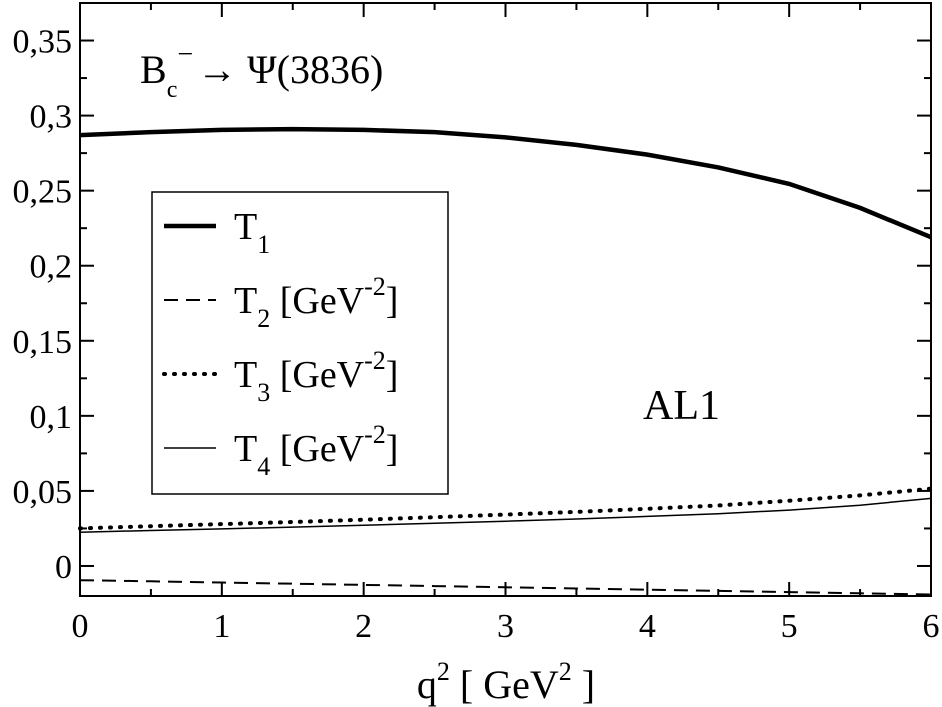  I want to click on y-tick-label: 0,25, so click(43, 192).